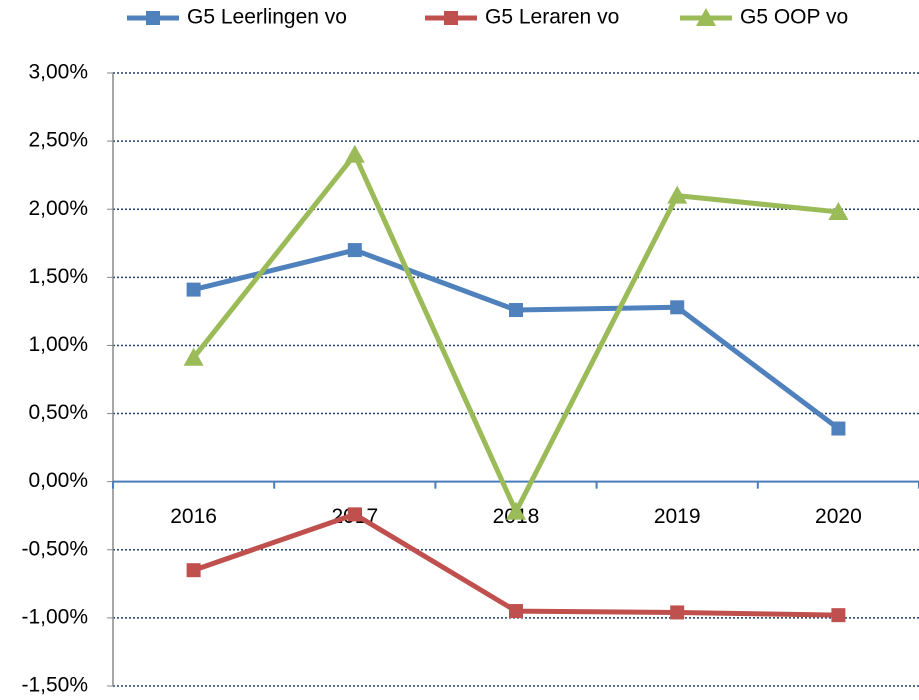 The image size is (919, 700). What do you see at coordinates (58, 412) in the screenshot?
I see `y-tick-label: 0,50%` at bounding box center [58, 412].